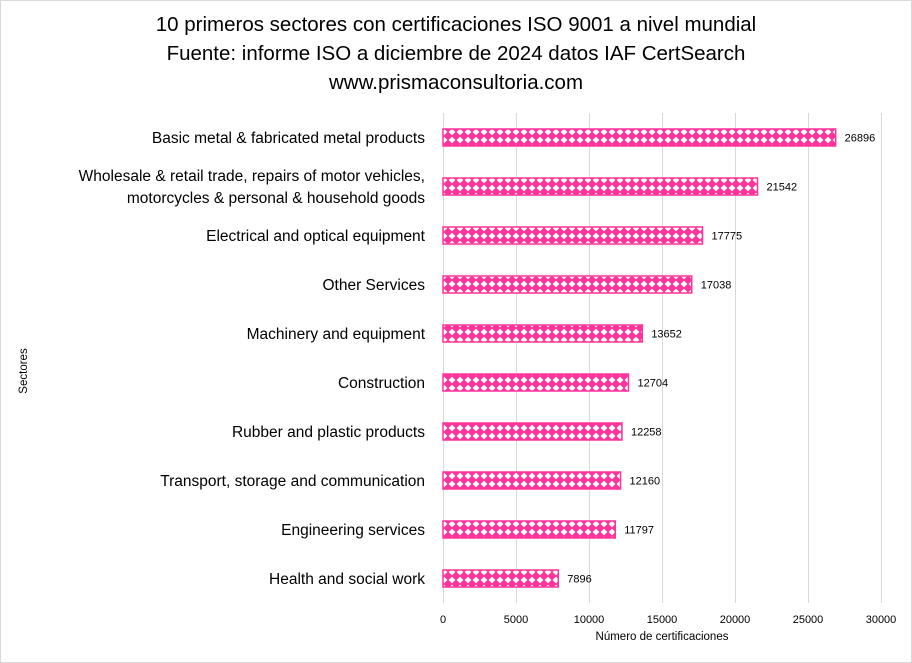  I want to click on data-label: 13652, so click(666, 335).